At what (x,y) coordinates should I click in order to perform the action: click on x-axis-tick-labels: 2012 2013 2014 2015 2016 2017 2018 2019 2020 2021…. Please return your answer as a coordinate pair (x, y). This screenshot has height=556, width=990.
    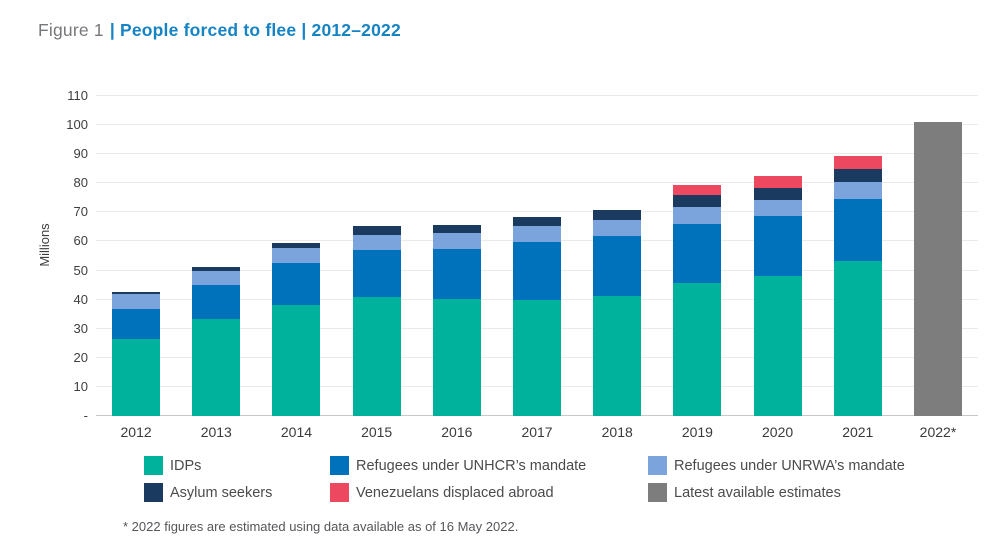
    Looking at the image, I should click on (537, 432).